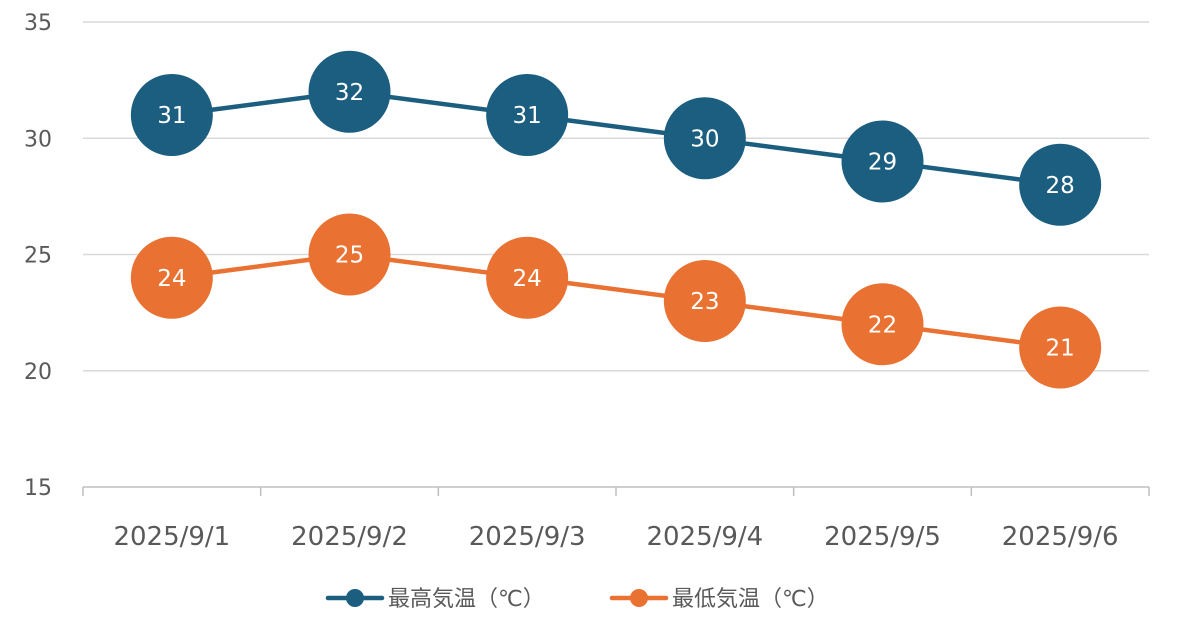 The image size is (1181, 622). I want to click on legend-item-1: 最高気温（℃）, so click(435, 599).